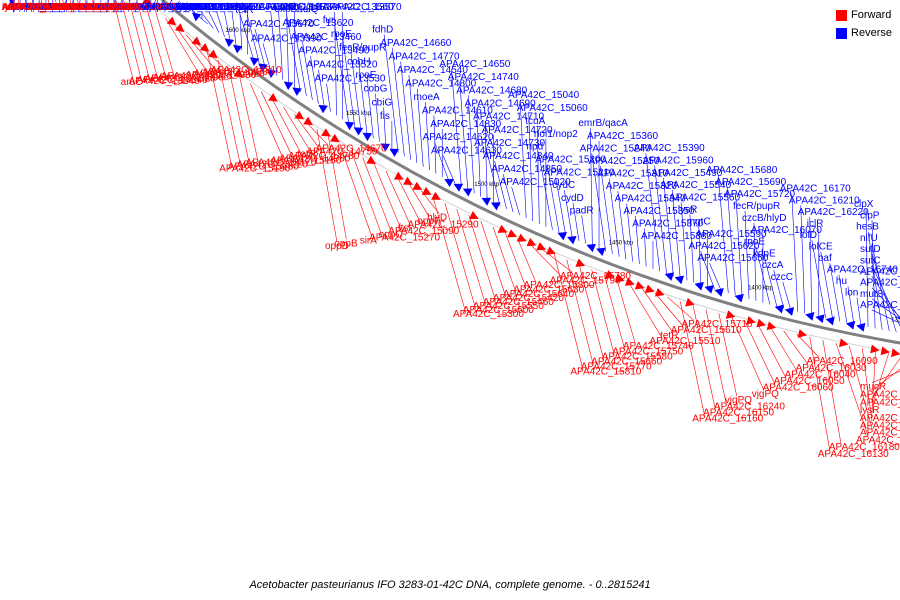  Describe the element at coordinates (773, 265) in the screenshot. I see `reverse-gene-label: czcA` at that location.